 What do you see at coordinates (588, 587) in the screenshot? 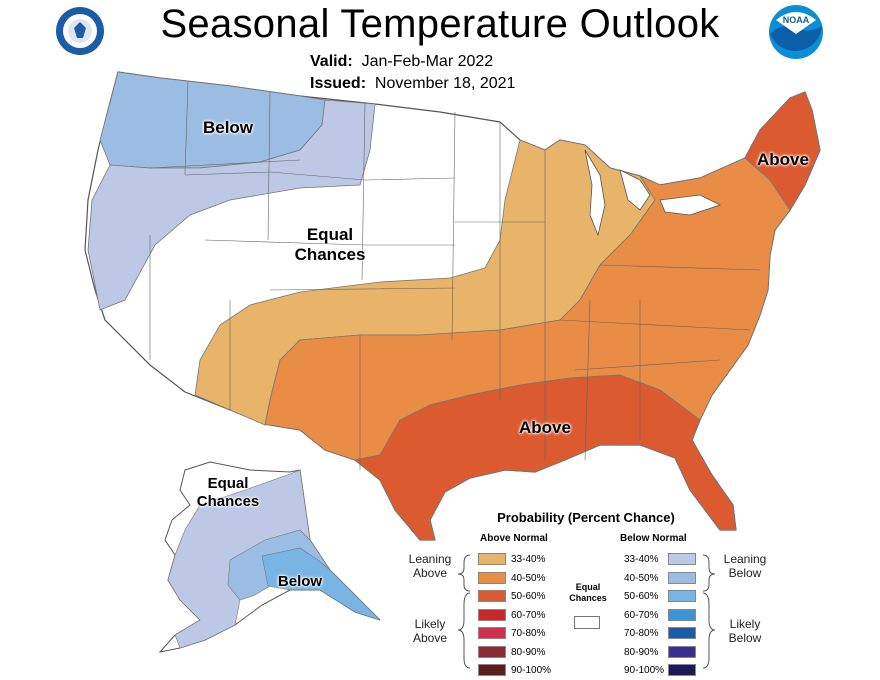
I see `legend-equal-line1: Equal` at bounding box center [588, 587].